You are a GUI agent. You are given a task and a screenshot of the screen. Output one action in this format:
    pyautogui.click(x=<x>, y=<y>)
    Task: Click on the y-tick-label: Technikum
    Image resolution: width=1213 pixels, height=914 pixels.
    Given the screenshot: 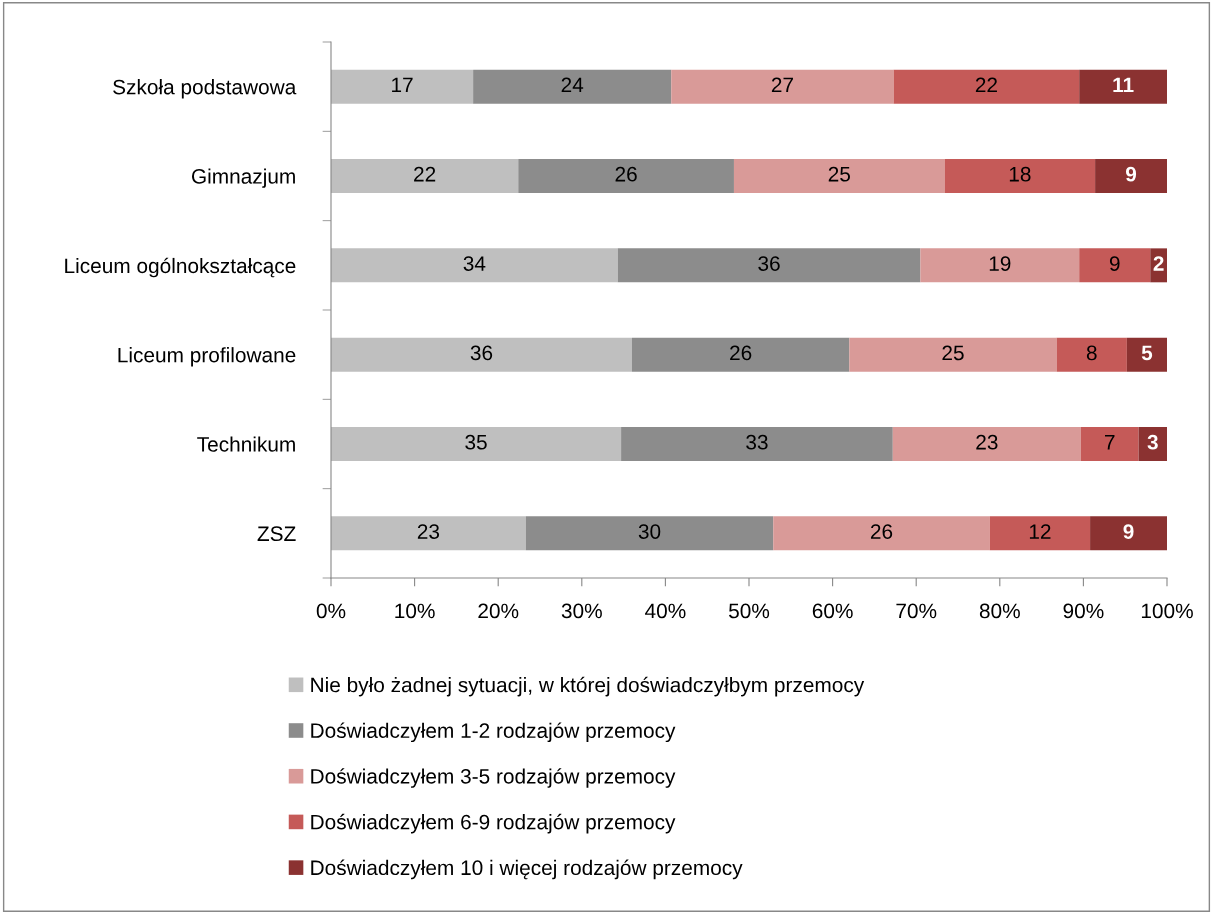 What is the action you would take?
    pyautogui.click(x=246, y=444)
    